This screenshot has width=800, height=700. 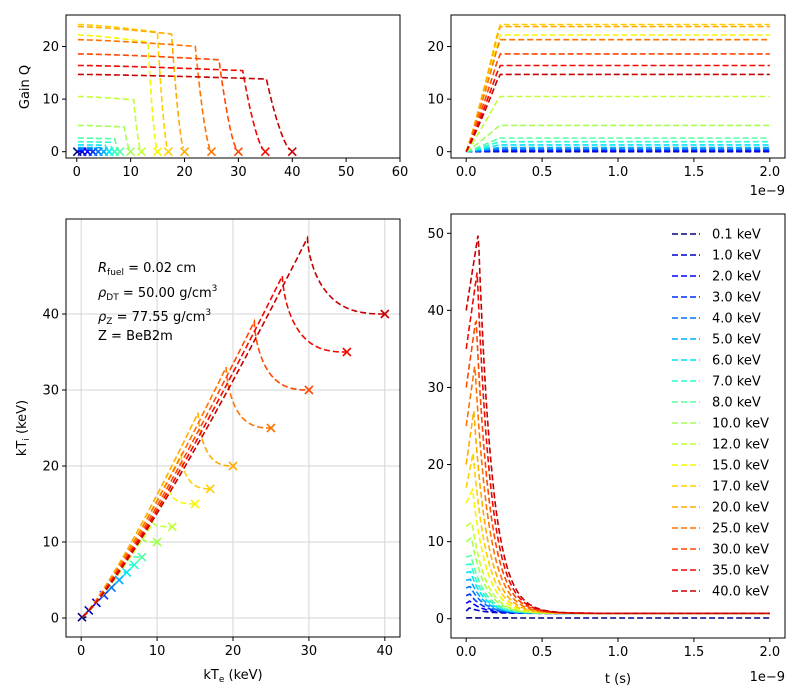 What do you see at coordinates (385, 651) in the screenshot?
I see `x-tick-label: 40` at bounding box center [385, 651].